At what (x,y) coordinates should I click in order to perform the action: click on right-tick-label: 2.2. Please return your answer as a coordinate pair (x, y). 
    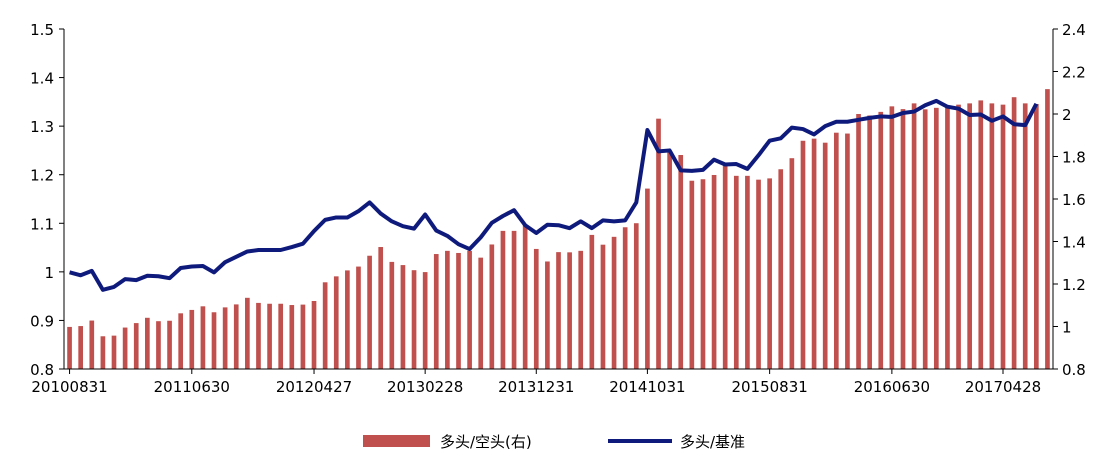
    Looking at the image, I should click on (1074, 73).